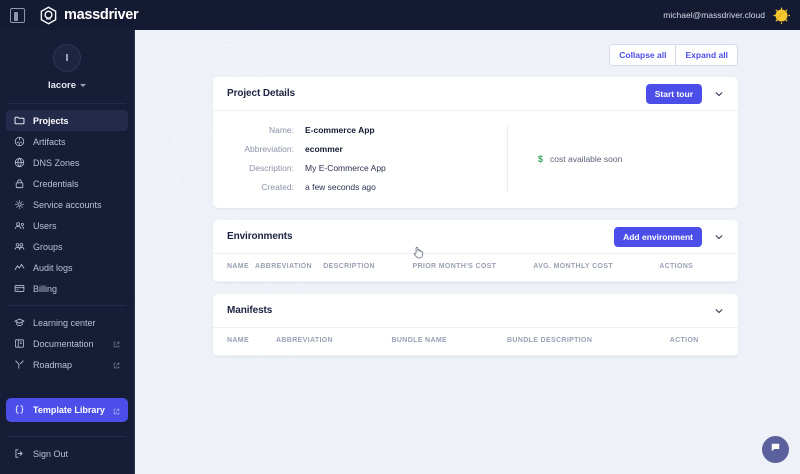  Describe the element at coordinates (400, 15) in the screenshot. I see `top-bar: massdriver michael@massdriver.cloud` at that location.